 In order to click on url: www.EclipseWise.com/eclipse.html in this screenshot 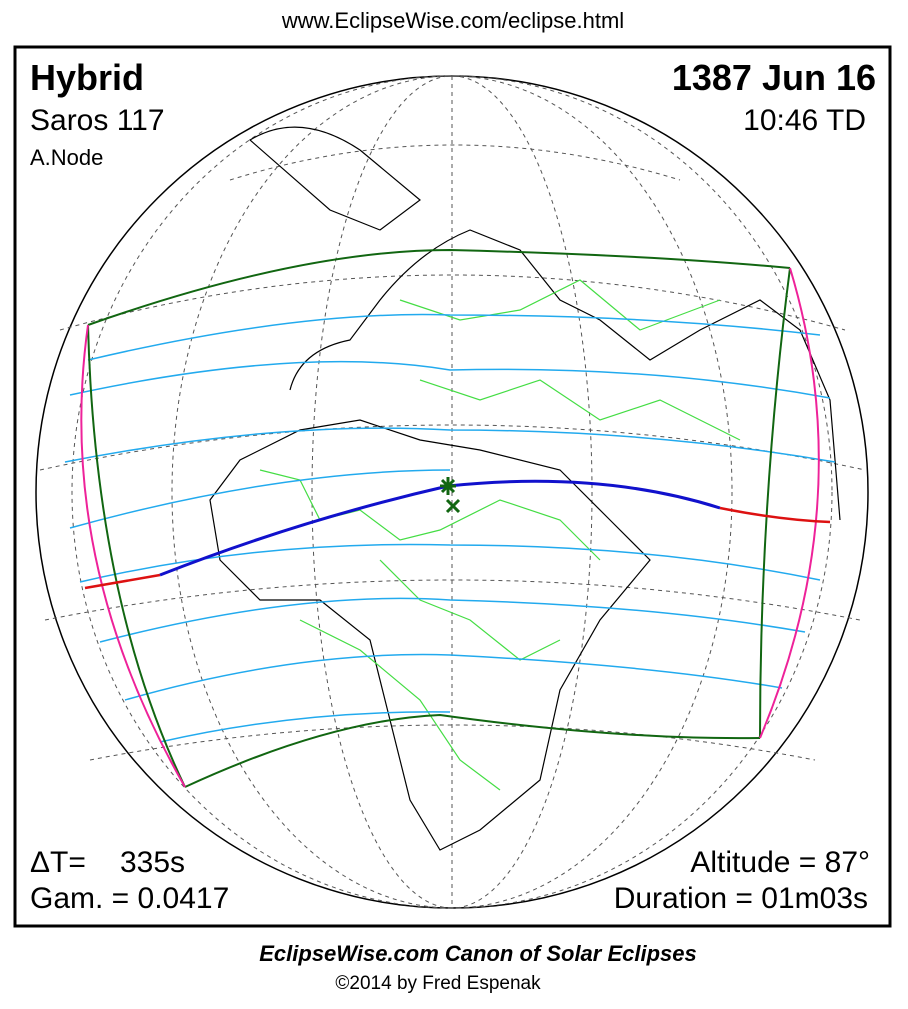, I will do `click(452, 20)`.